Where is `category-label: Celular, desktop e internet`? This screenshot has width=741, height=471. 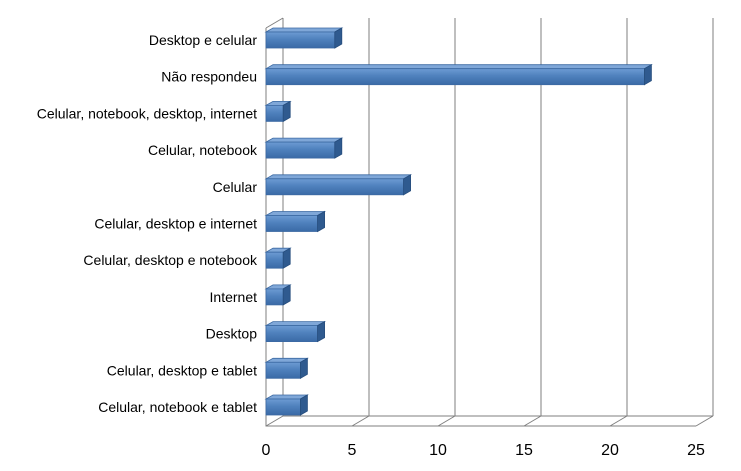 category-label: Celular, desktop e internet is located at coordinates (175, 224).